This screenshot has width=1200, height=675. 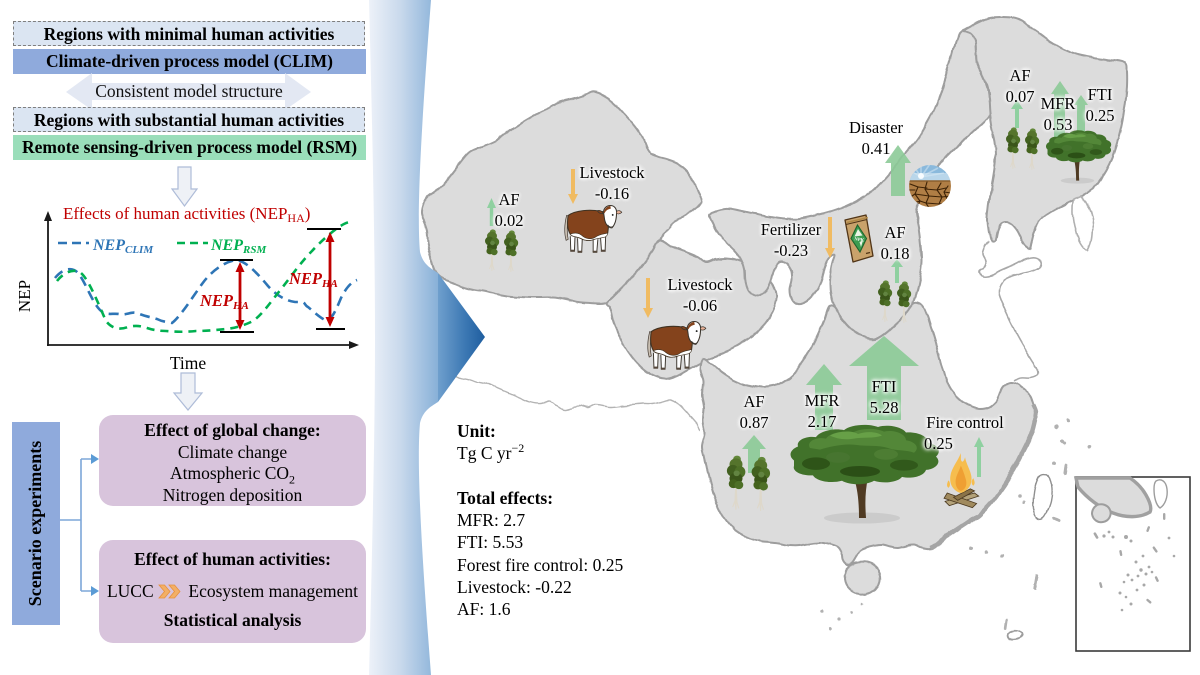 I want to click on svg-text: Time, so click(x=188, y=363).